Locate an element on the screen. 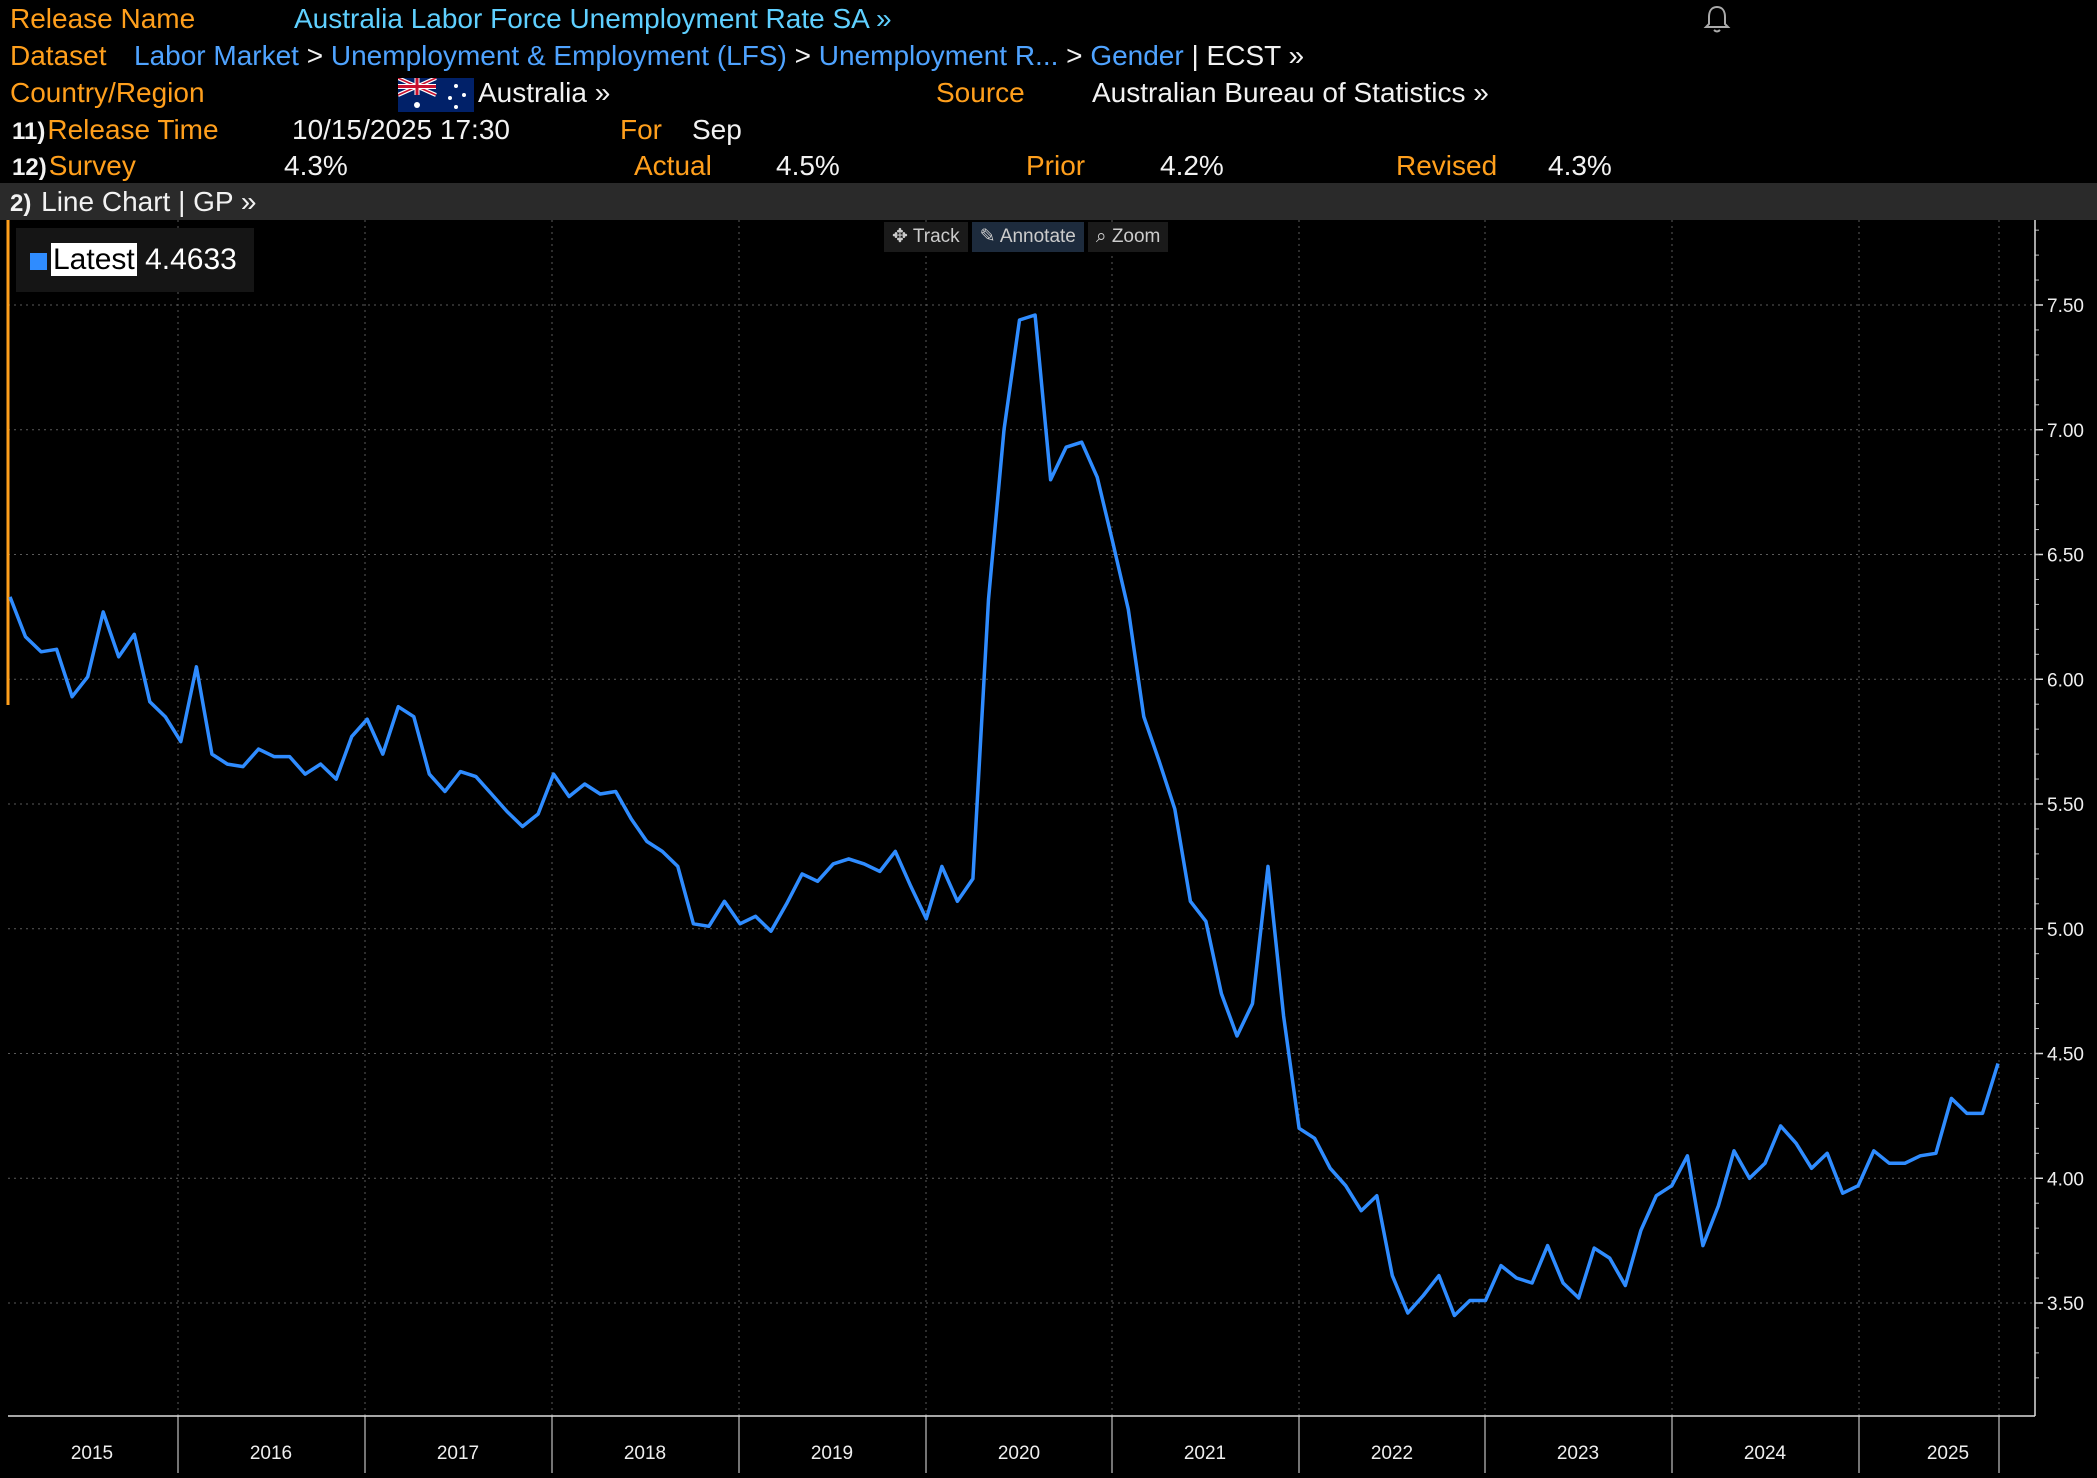 This screenshot has width=2097, height=1478. x-tick-label: 2024 is located at coordinates (1765, 1453).